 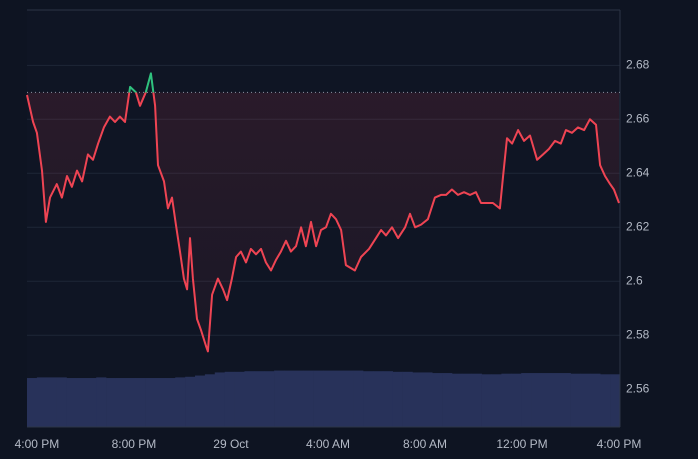 What do you see at coordinates (134, 444) in the screenshot?
I see `x-tick-label: 8:00 PM` at bounding box center [134, 444].